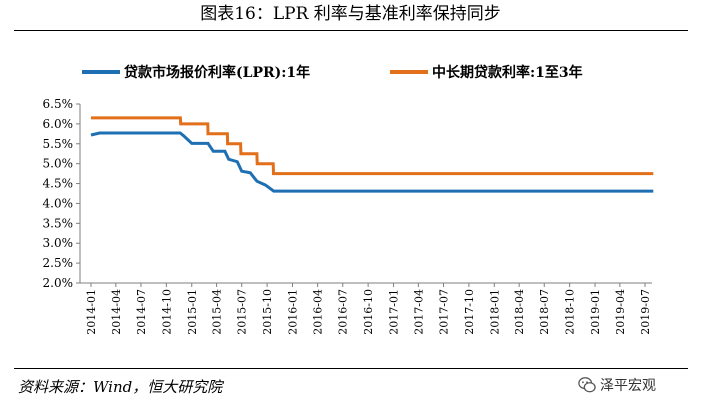 The height and width of the screenshot is (414, 701). What do you see at coordinates (217, 312) in the screenshot?
I see `x-tick-label: 2015-04` at bounding box center [217, 312].